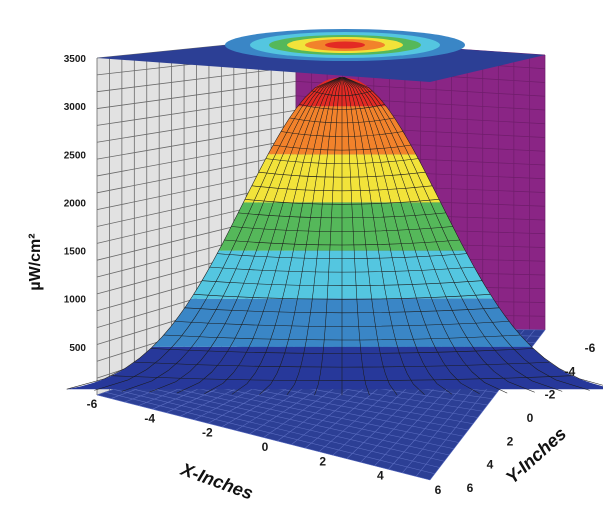  What do you see at coordinates (216, 481) in the screenshot?
I see `x-axis-title: X-Inches` at bounding box center [216, 481].